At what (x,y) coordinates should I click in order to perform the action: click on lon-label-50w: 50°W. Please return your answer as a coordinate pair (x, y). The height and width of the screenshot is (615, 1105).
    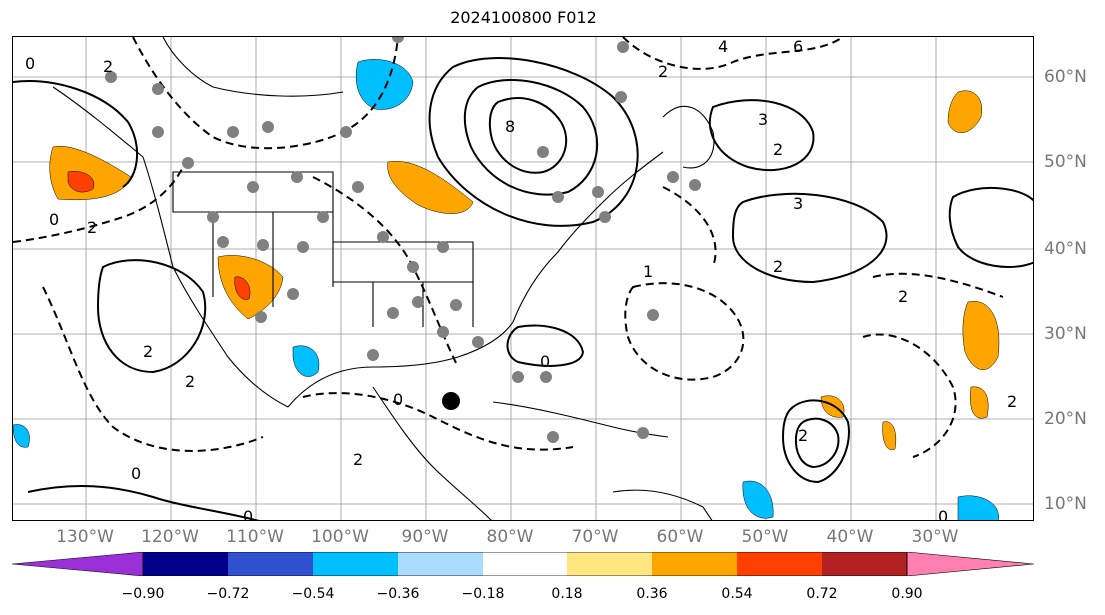
    Looking at the image, I should click on (765, 537).